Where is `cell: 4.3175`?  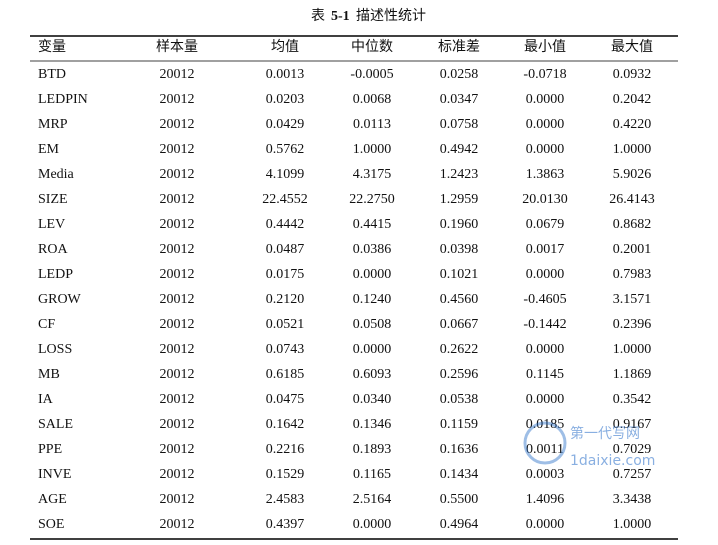 cell: 4.3175 is located at coordinates (372, 174).